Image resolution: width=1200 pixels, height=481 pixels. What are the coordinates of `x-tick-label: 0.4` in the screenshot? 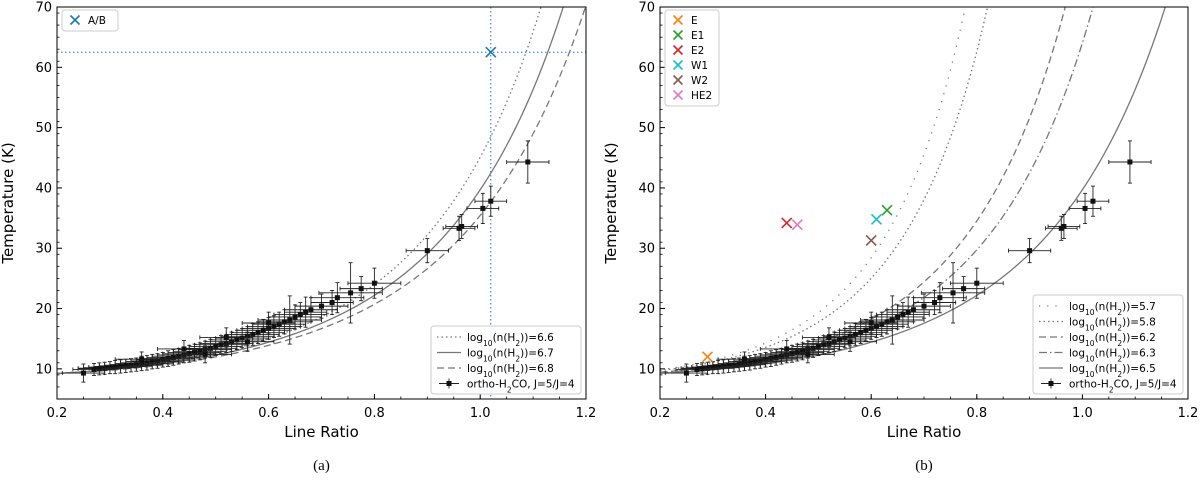 It's located at (162, 413).